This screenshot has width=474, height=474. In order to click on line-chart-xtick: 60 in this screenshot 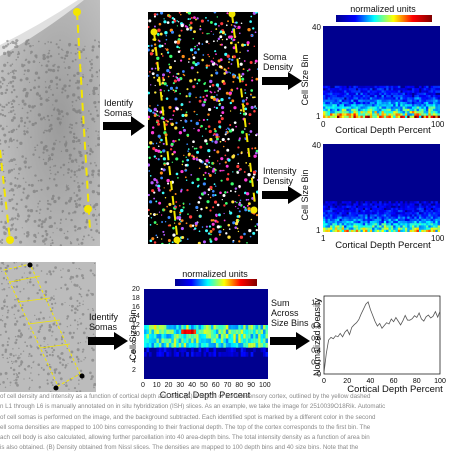, I will do `click(394, 381)`.